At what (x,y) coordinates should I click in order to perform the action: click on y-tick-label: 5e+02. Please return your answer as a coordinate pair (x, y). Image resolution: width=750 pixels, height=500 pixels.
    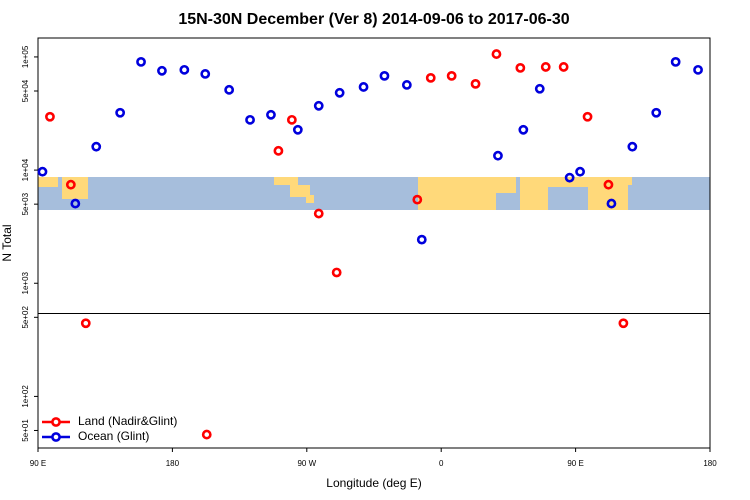
    Looking at the image, I should click on (25, 317).